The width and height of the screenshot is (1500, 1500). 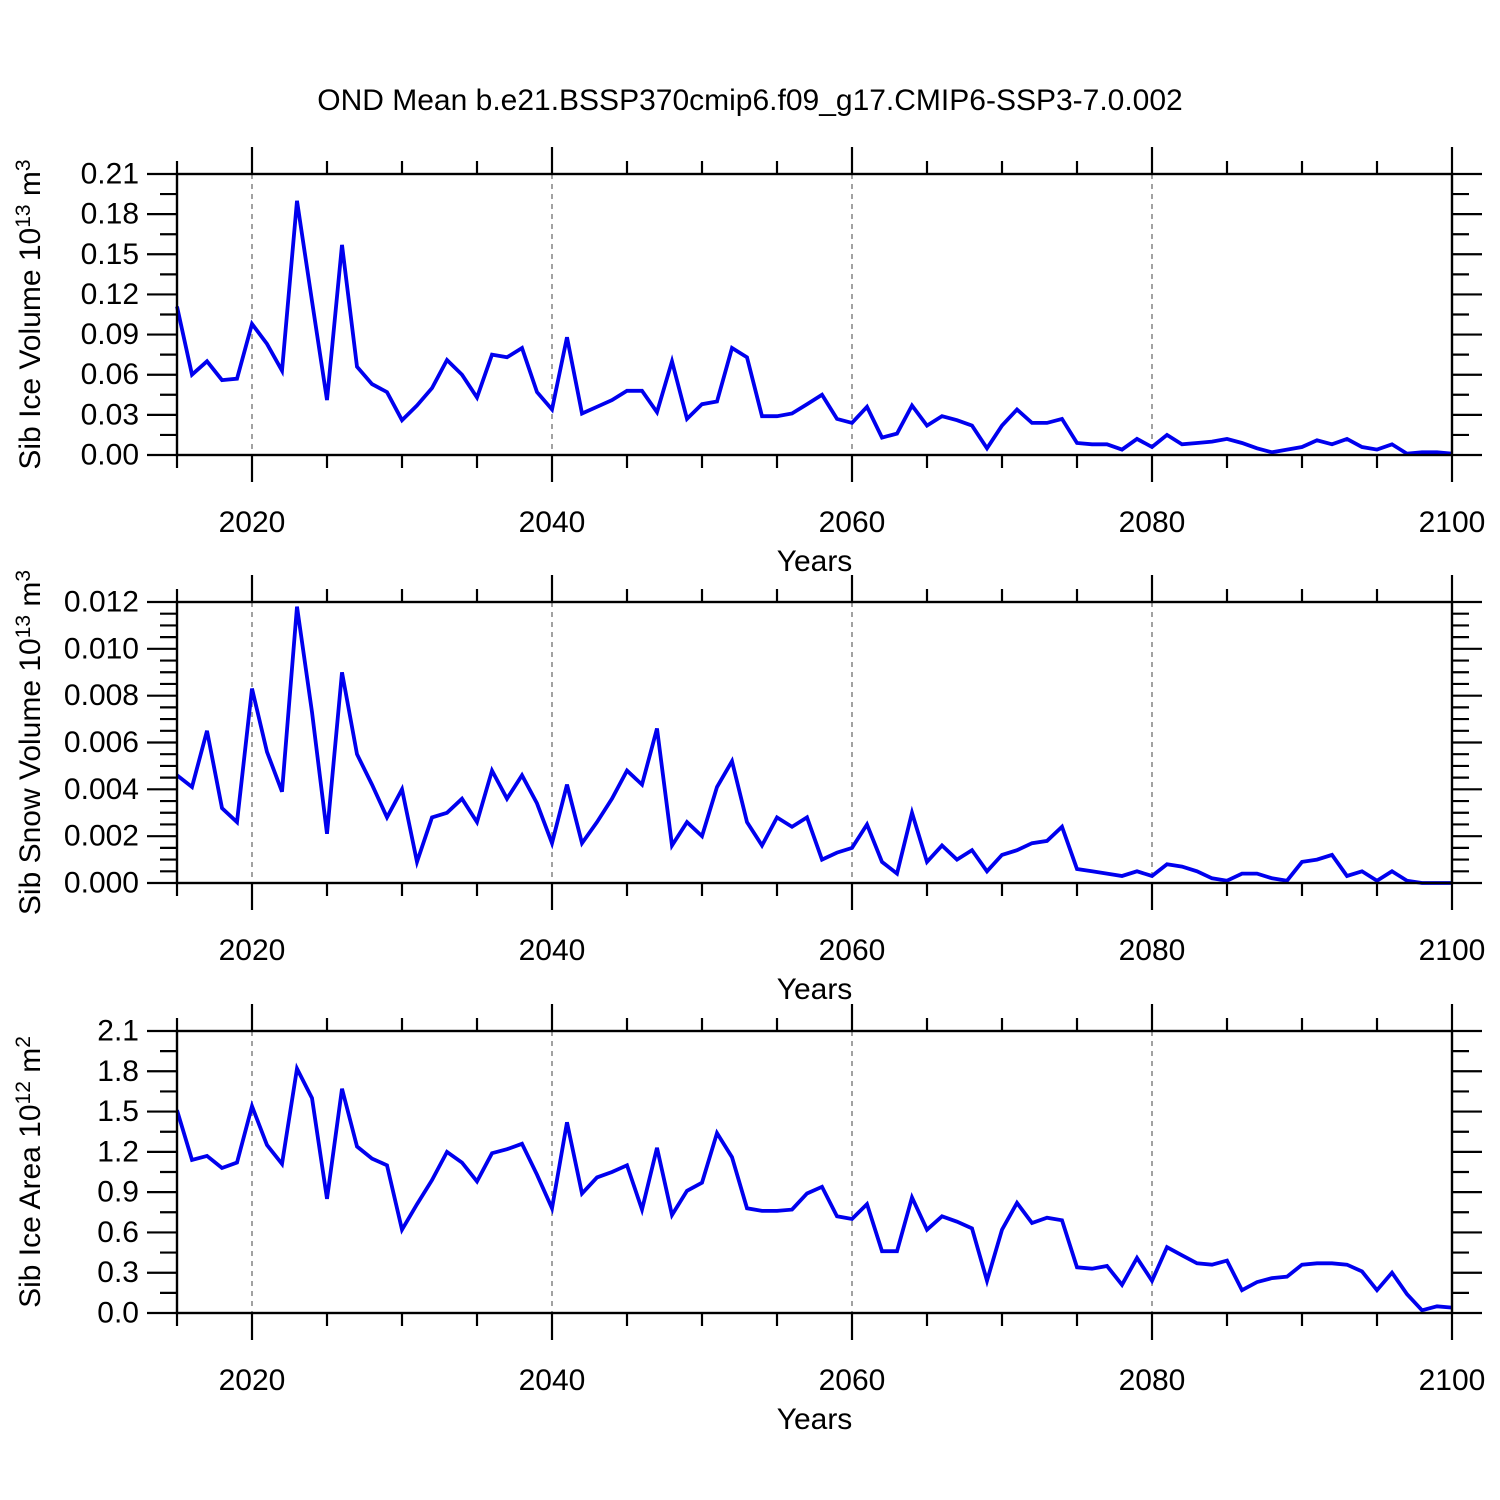 What do you see at coordinates (110, 214) in the screenshot?
I see `y-tick-label: 0.18` at bounding box center [110, 214].